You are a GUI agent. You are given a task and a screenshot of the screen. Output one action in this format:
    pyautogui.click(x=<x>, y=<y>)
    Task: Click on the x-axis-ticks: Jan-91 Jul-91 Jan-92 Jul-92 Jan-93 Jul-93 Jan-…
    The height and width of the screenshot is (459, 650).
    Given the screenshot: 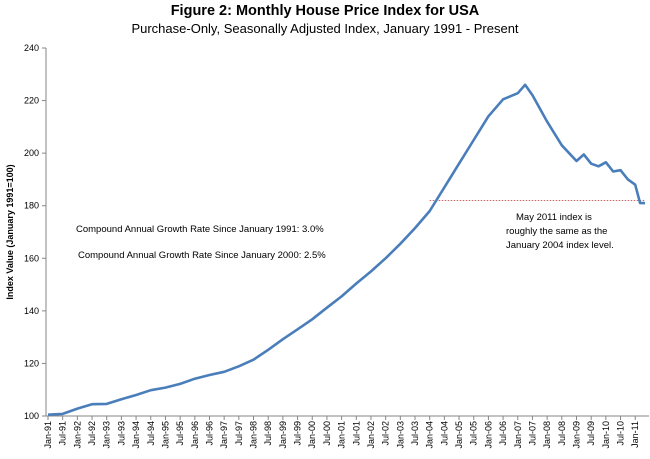 What is the action you would take?
    pyautogui.click(x=341, y=432)
    